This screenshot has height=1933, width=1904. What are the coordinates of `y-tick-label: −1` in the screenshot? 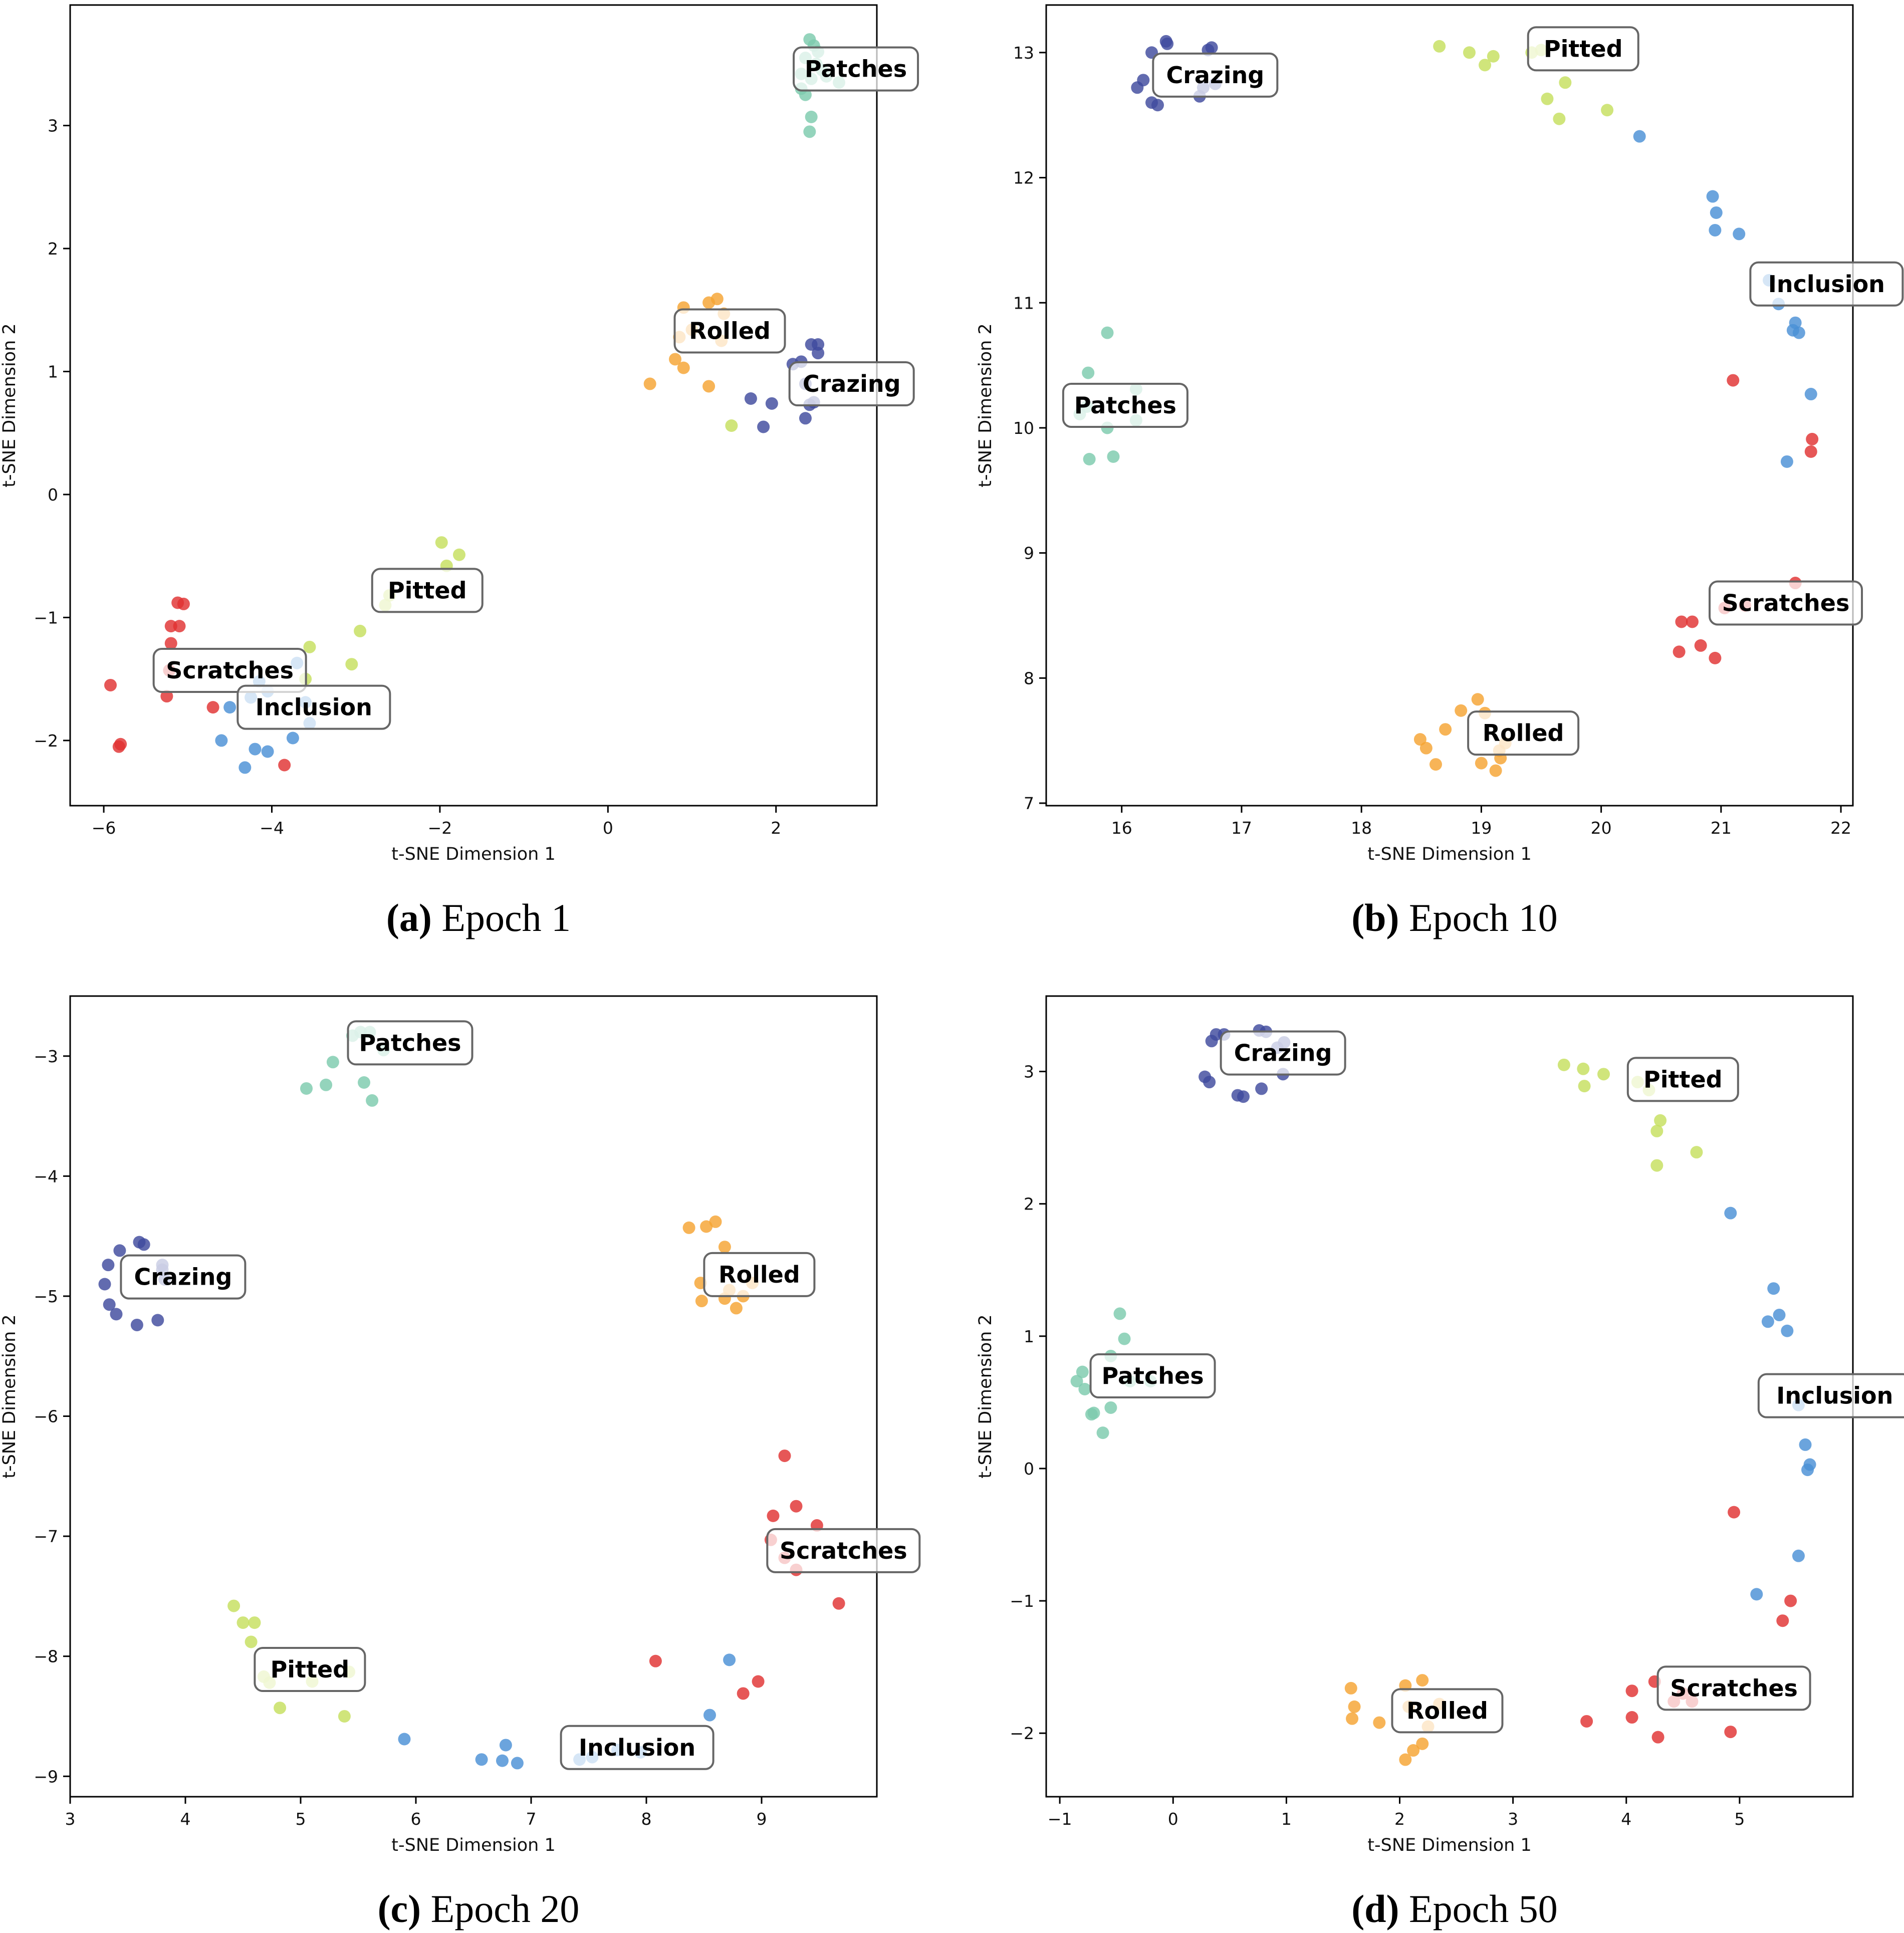 It's located at (1022, 1601).